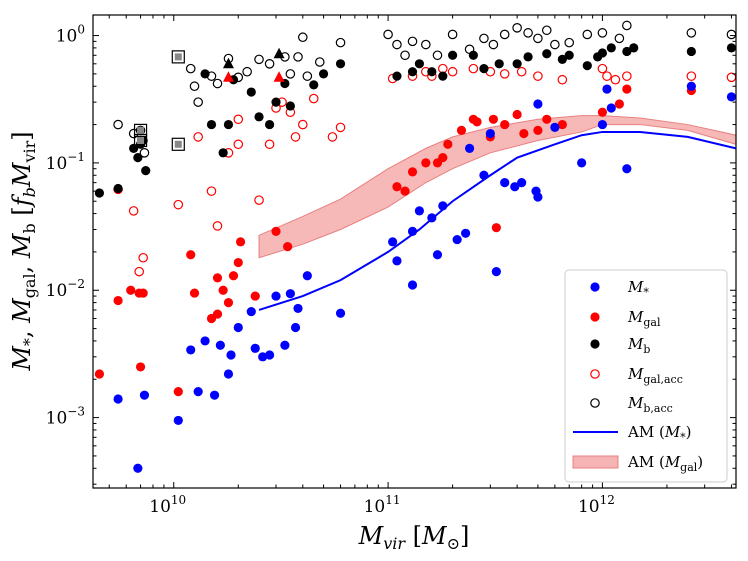 Image resolution: width=748 pixels, height=561 pixels. I want to click on legend-mgal-acc-label: Mgal,acc, so click(655, 375).